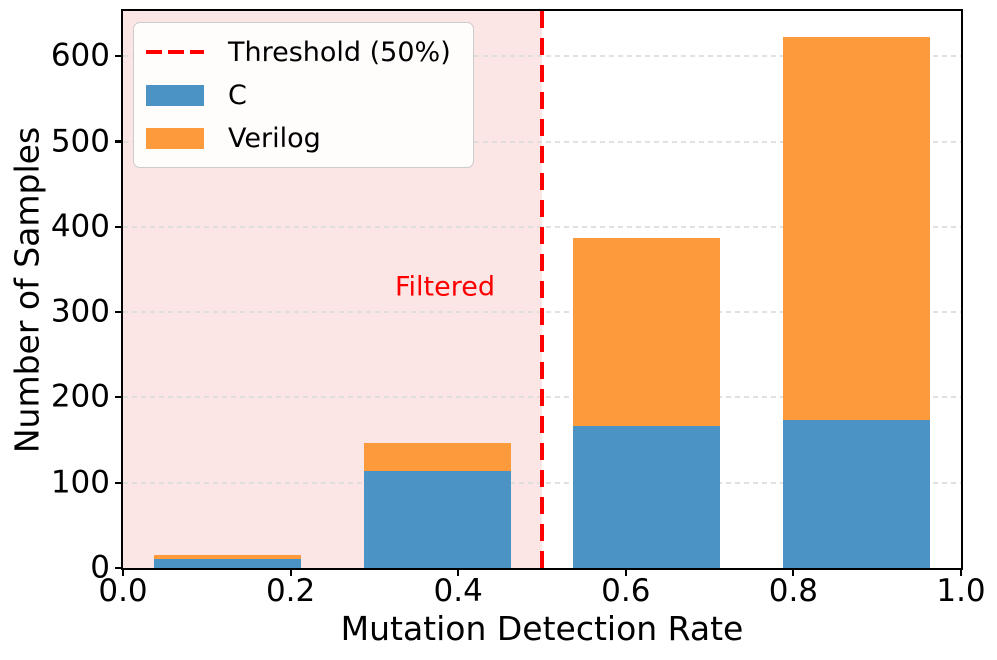 This screenshot has height=660, width=997. I want to click on legend-item-verilog: Verilog, so click(298, 138).